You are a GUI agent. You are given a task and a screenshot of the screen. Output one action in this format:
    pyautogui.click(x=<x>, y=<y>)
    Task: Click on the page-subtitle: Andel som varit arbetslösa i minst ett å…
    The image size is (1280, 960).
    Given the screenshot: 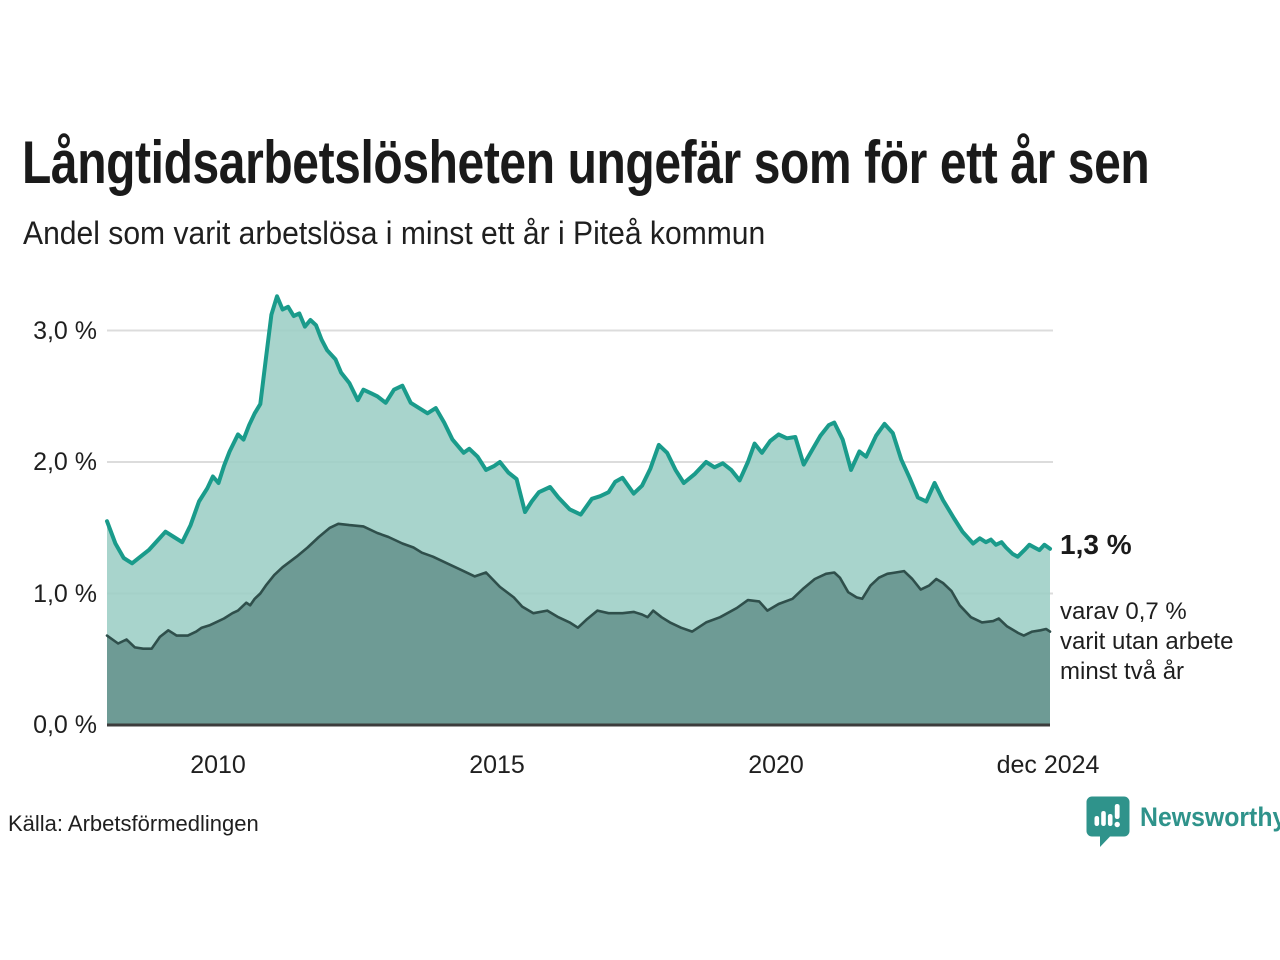 What is the action you would take?
    pyautogui.click(x=394, y=233)
    